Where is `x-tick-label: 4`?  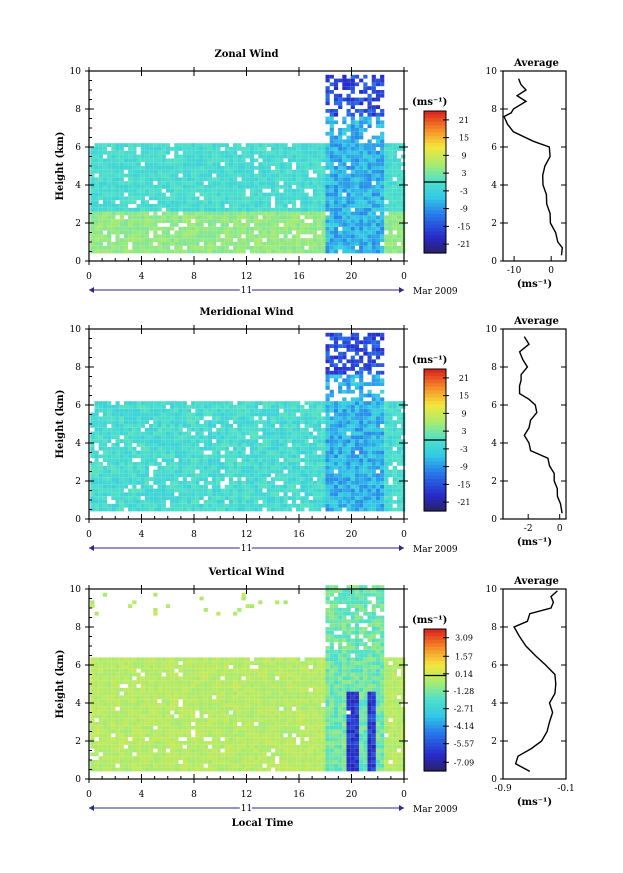 x-tick-label: 4 is located at coordinates (142, 277).